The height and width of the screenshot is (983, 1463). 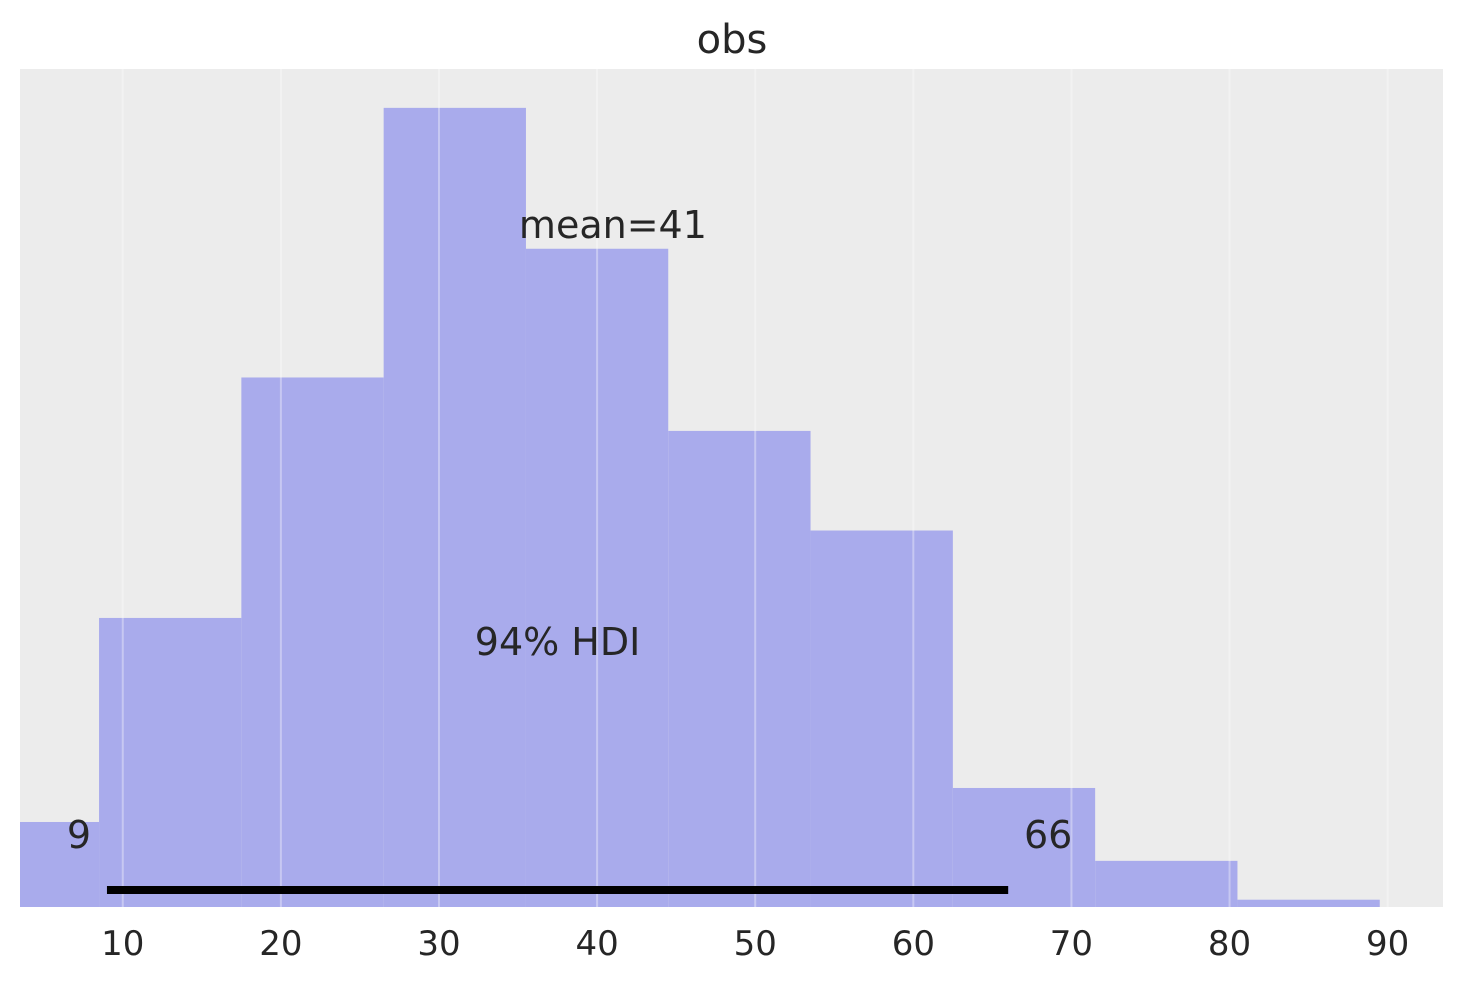 What do you see at coordinates (1048, 835) in the screenshot?
I see `hdi-high-label: 66` at bounding box center [1048, 835].